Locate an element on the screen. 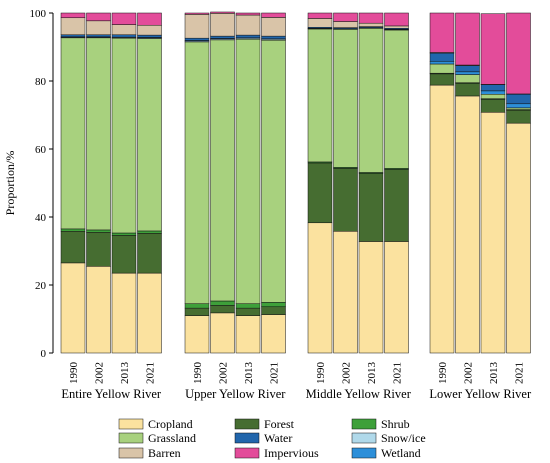 Image resolution: width=550 pixels, height=463 pixels. y-tick-label: 100 is located at coordinates (38, 14).